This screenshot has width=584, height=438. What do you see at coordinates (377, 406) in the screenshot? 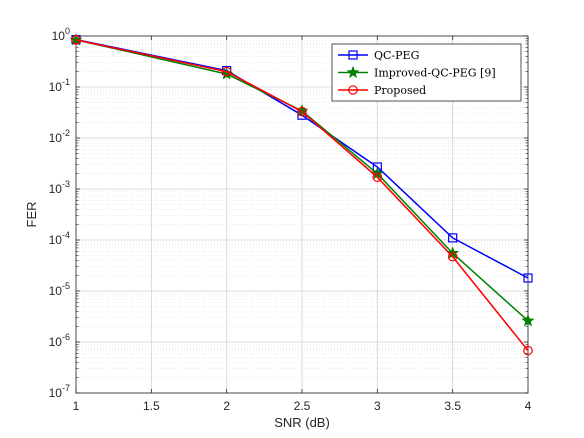
I see `x-tick-label: 3` at bounding box center [377, 406].